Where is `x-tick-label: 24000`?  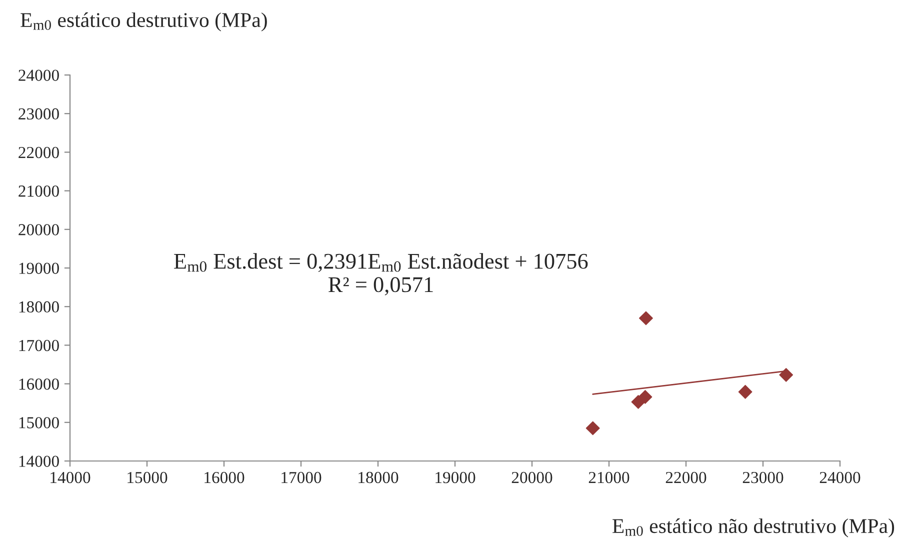
x-tick-label: 24000 is located at coordinates (840, 478).